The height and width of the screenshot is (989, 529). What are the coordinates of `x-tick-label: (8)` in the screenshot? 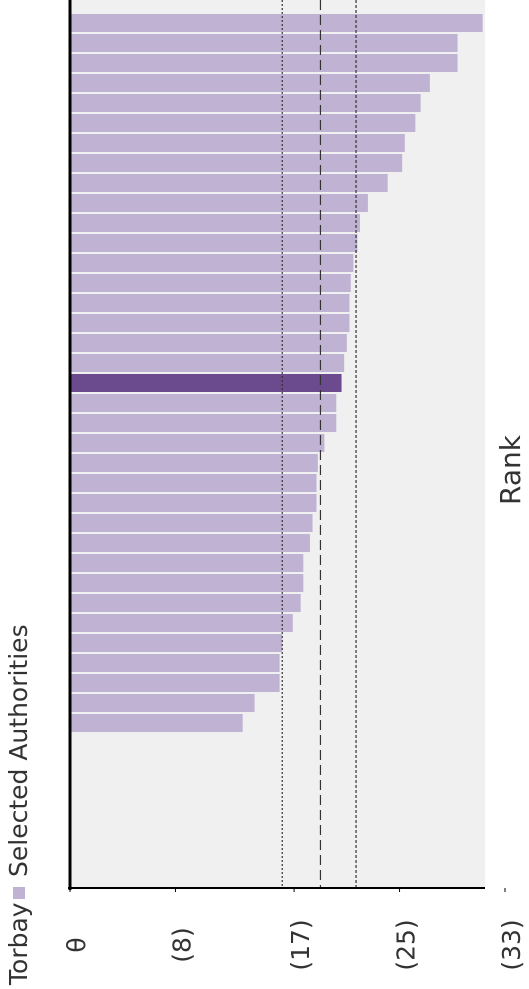 It's located at (181, 944).